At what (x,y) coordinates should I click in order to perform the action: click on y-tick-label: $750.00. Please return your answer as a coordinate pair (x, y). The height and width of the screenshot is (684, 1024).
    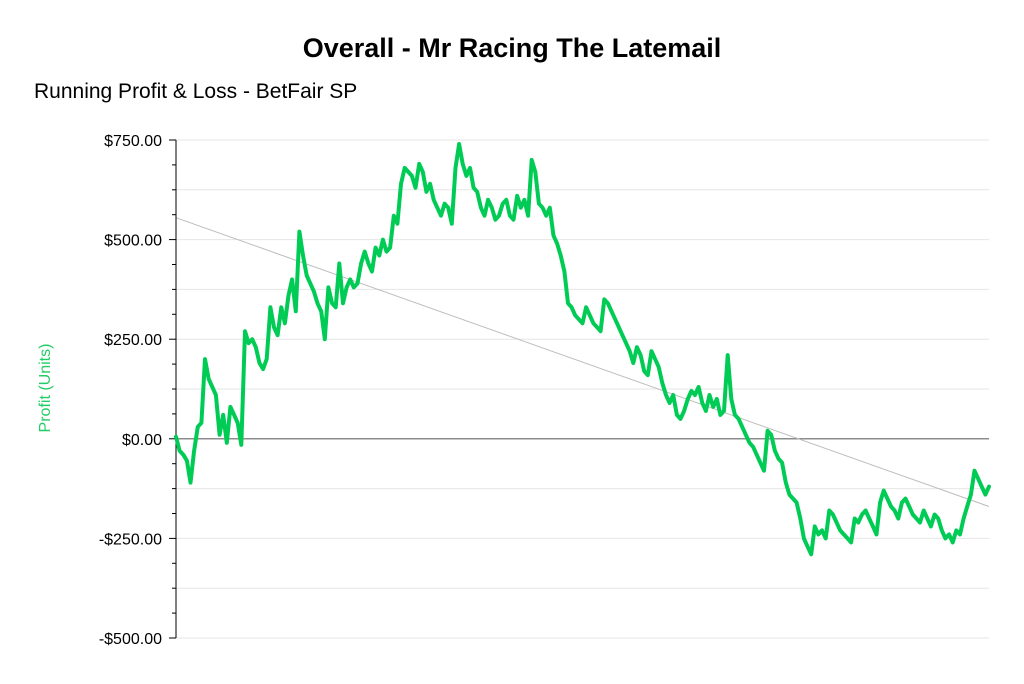
    Looking at the image, I should click on (133, 141).